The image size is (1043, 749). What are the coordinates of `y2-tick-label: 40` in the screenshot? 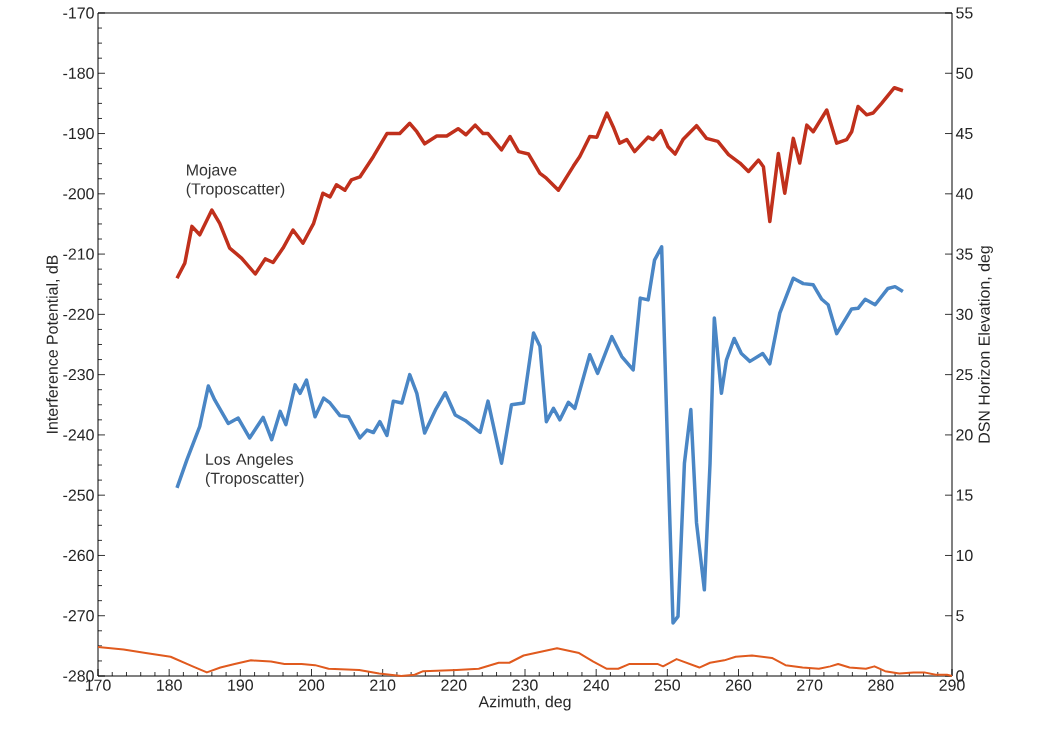 It's located at (964, 194).